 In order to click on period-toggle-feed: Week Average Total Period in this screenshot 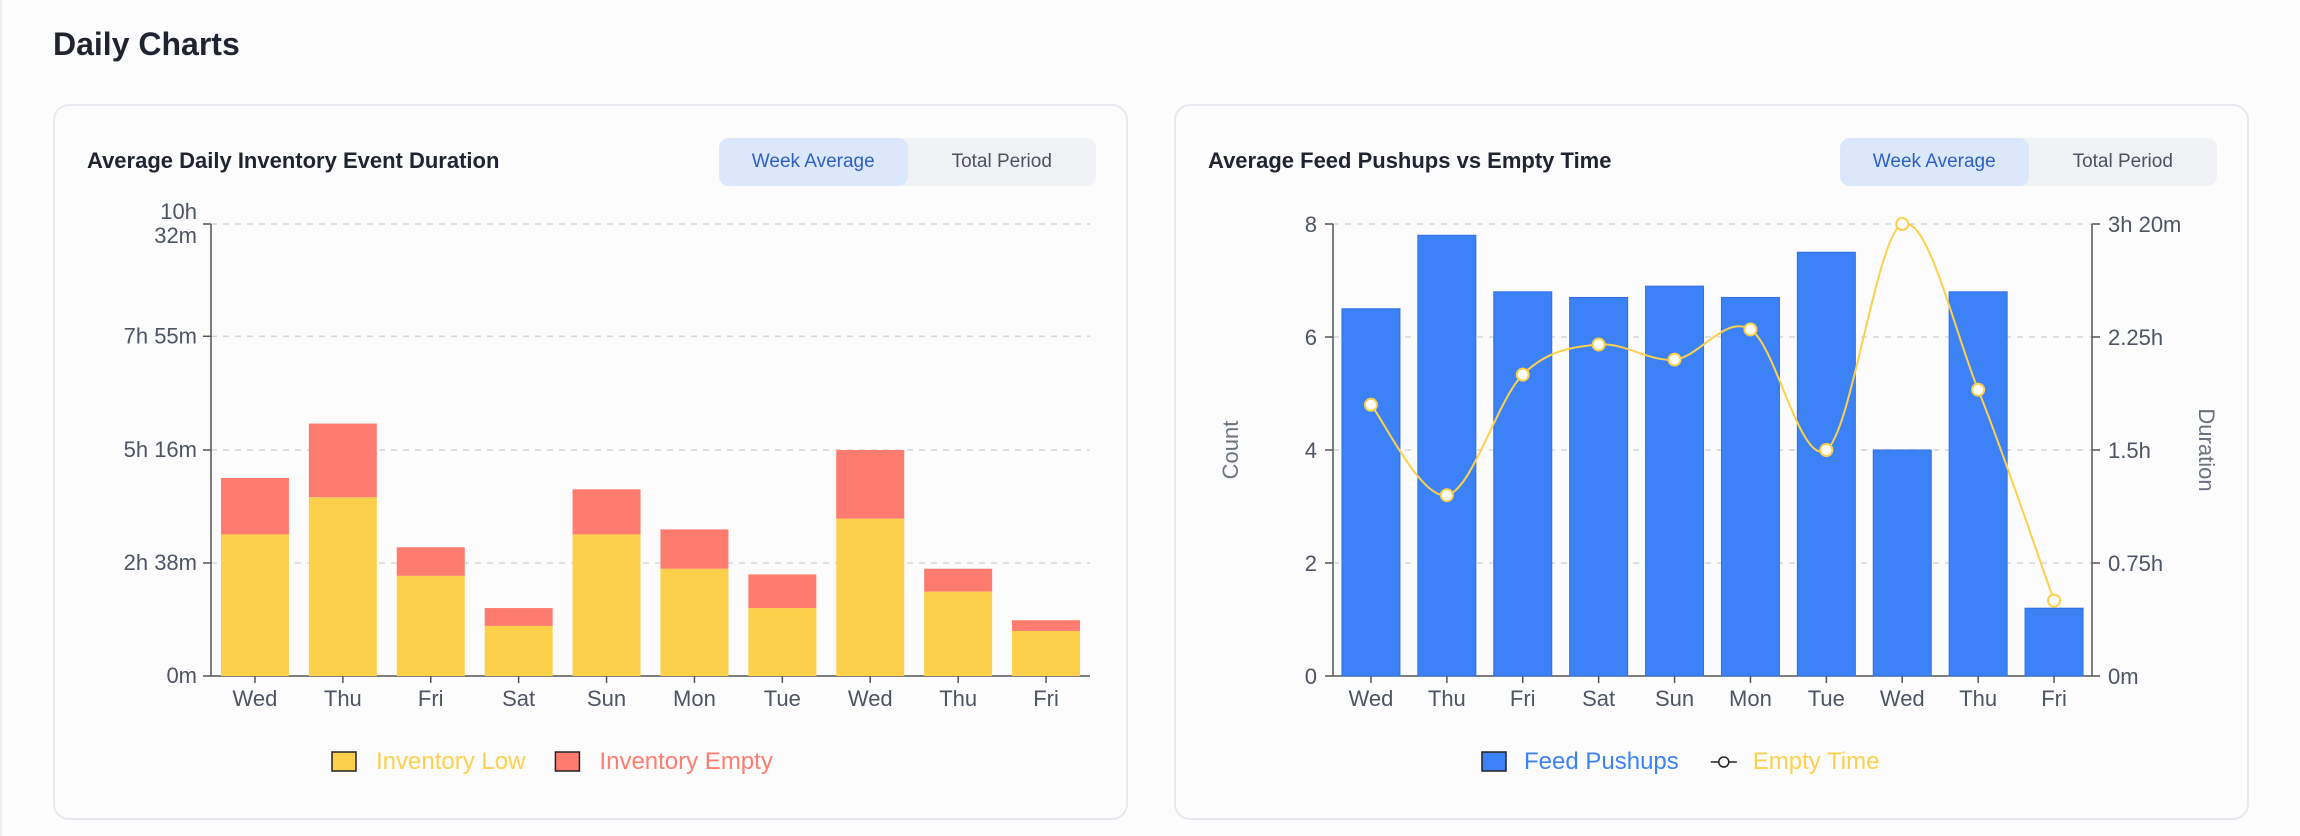, I will do `click(2028, 162)`.